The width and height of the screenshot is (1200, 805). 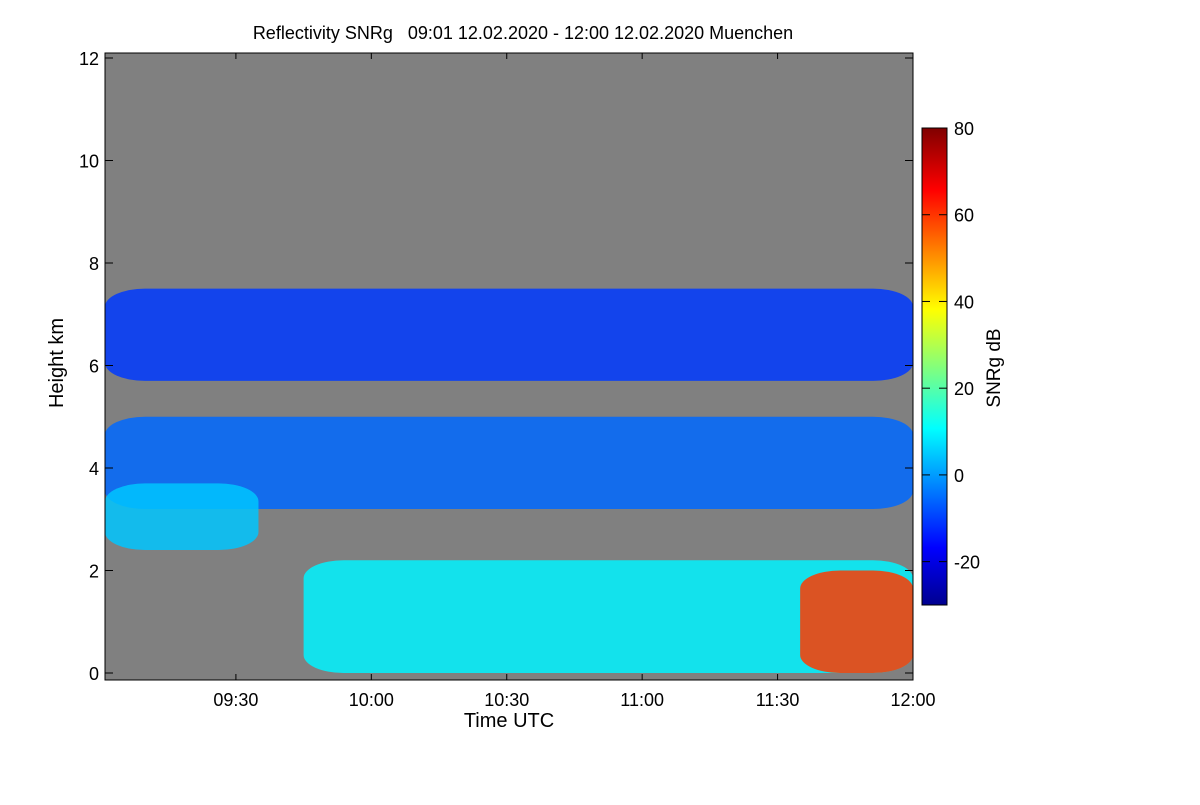 What do you see at coordinates (951, 346) in the screenshot?
I see `colorbar-ticks: -20 0 20 40 60 80` at bounding box center [951, 346].